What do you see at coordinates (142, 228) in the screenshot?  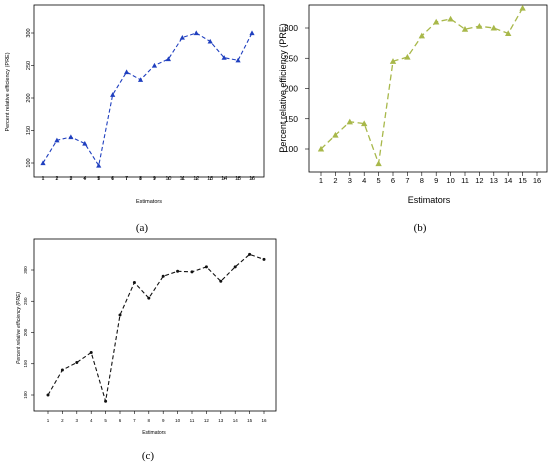 I see `panel-label-a: (a)` at bounding box center [142, 228].